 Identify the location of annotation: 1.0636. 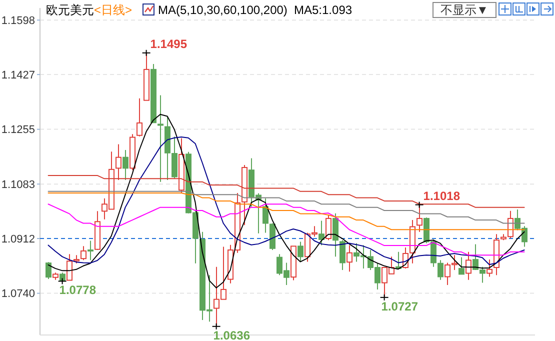
(231, 334).